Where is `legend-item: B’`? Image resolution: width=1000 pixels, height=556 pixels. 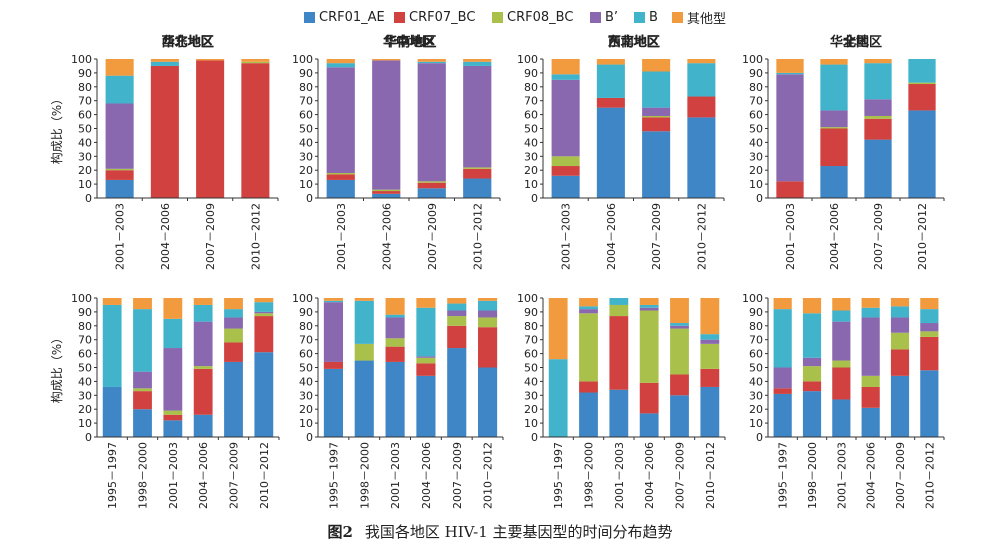
legend-item: B’ is located at coordinates (604, 17).